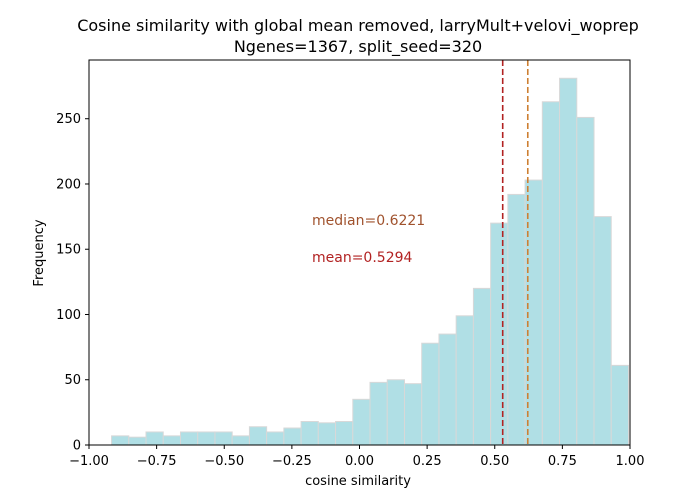 Image resolution: width=700 pixels, height=504 pixels. What do you see at coordinates (368, 221) in the screenshot?
I see `median-annotation: median=0.6221` at bounding box center [368, 221].